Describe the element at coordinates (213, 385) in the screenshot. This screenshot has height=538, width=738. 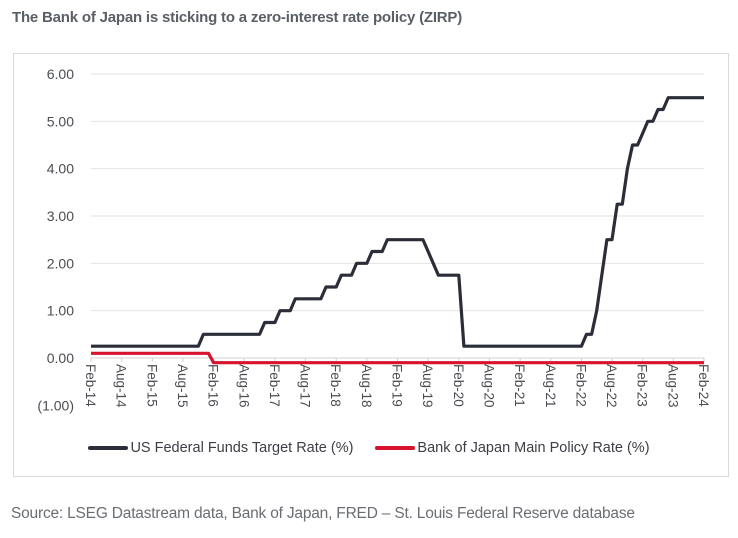
I see `x-tick-label: Feb-16` at that location.